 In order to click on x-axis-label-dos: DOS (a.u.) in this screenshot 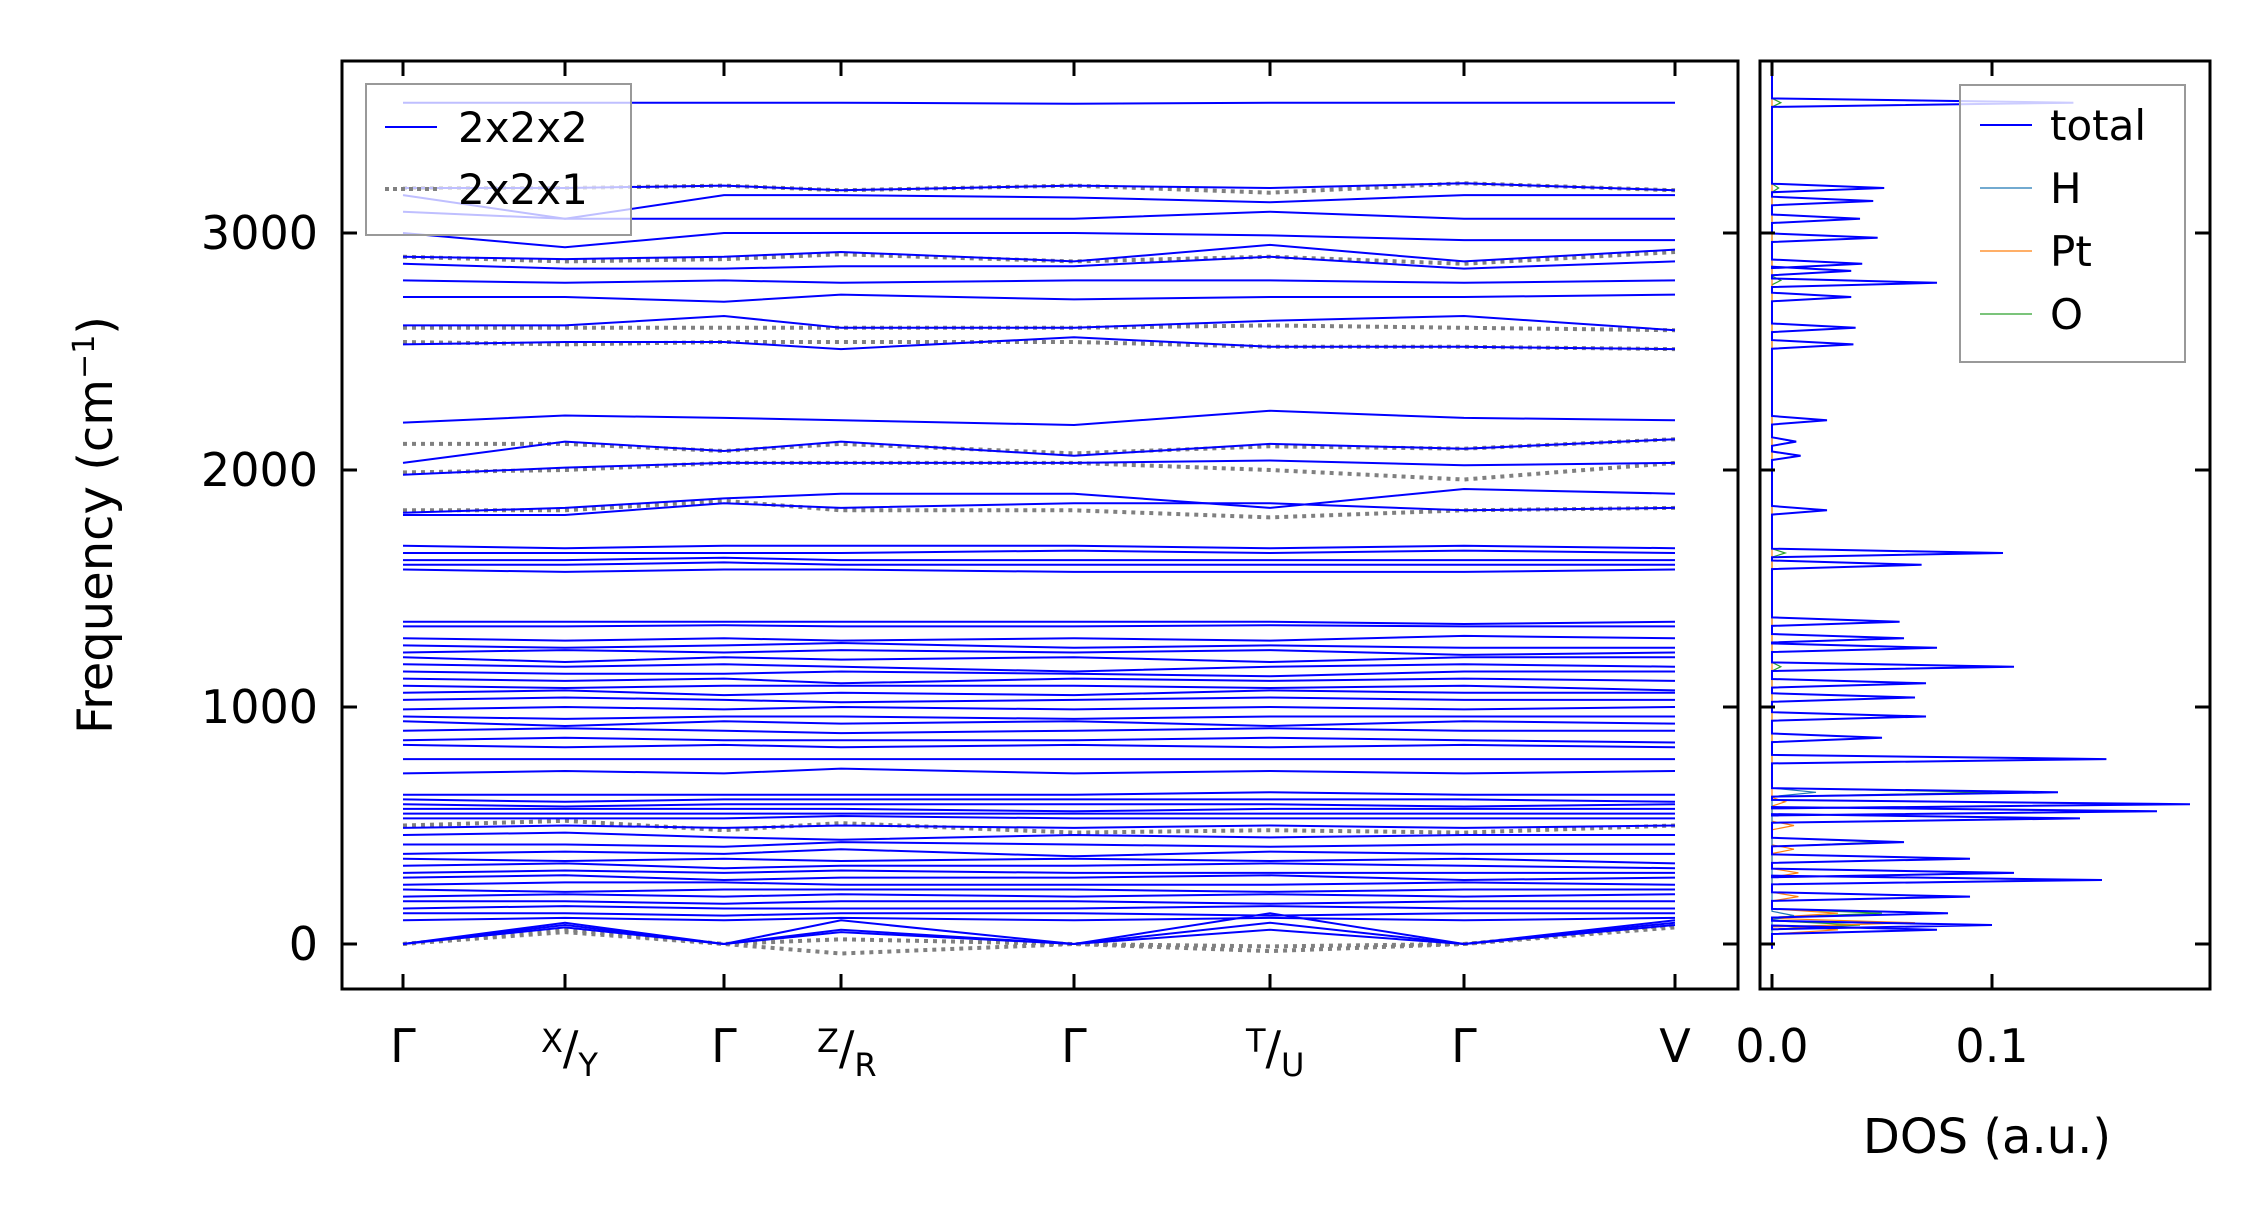, I will do `click(1987, 1137)`.